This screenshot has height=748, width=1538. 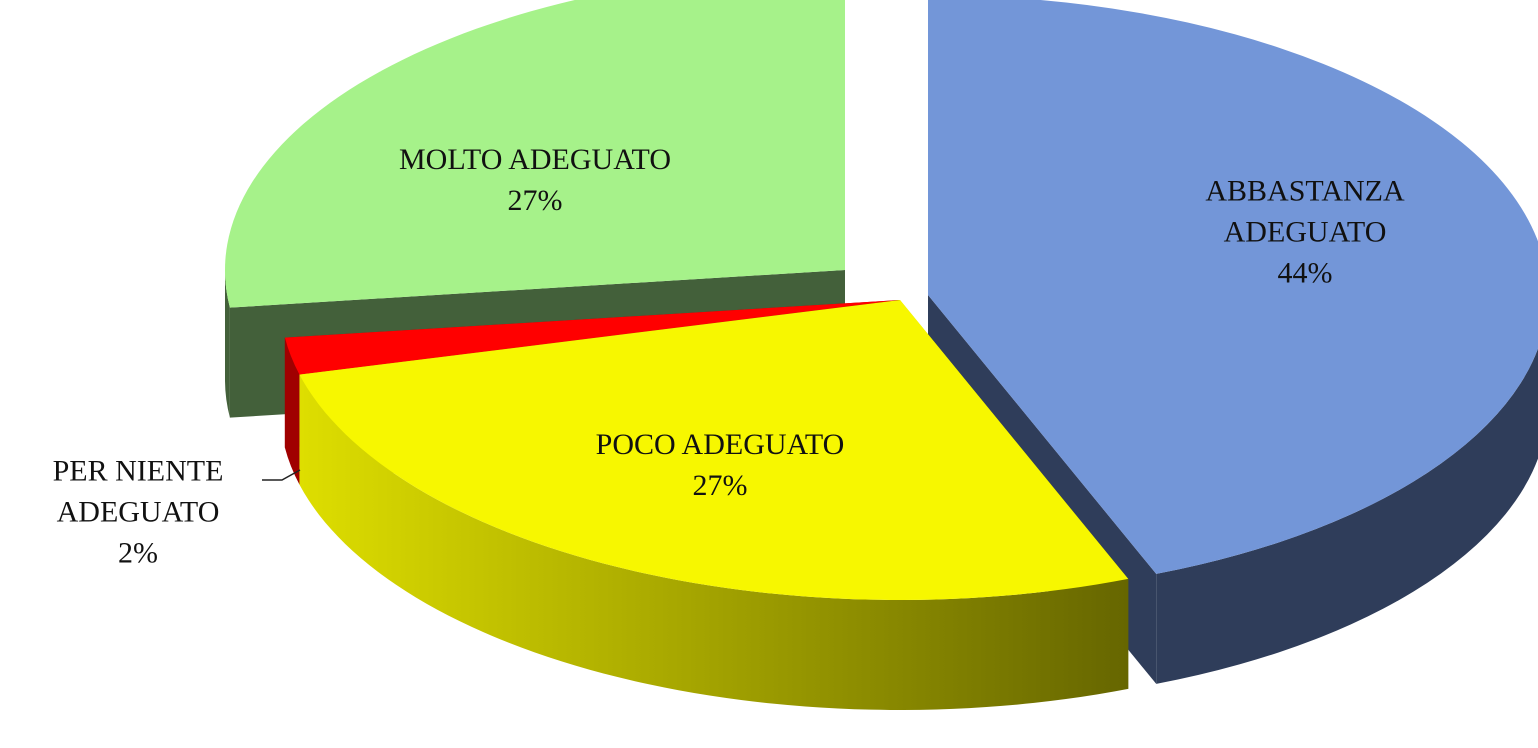 I want to click on slice-label: PER NIENTE ADEGUATO 2%, so click(x=138, y=512).